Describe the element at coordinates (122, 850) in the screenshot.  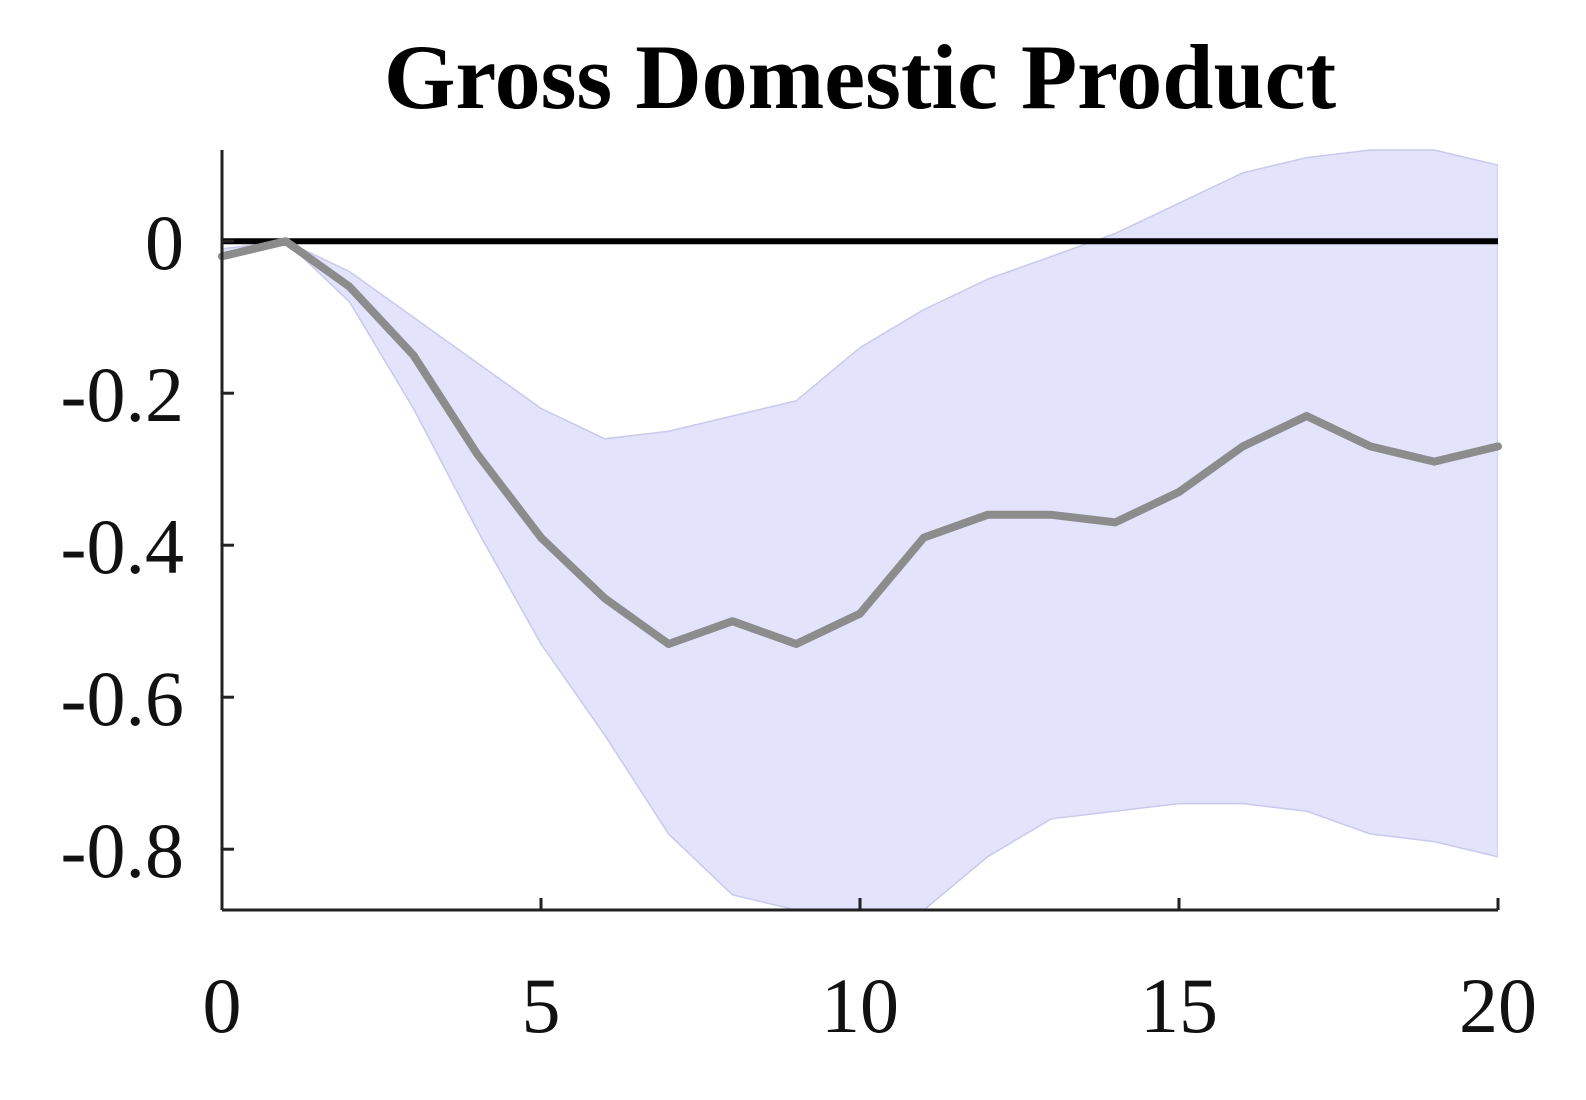
I see `y-tick-label: -0.8` at that location.